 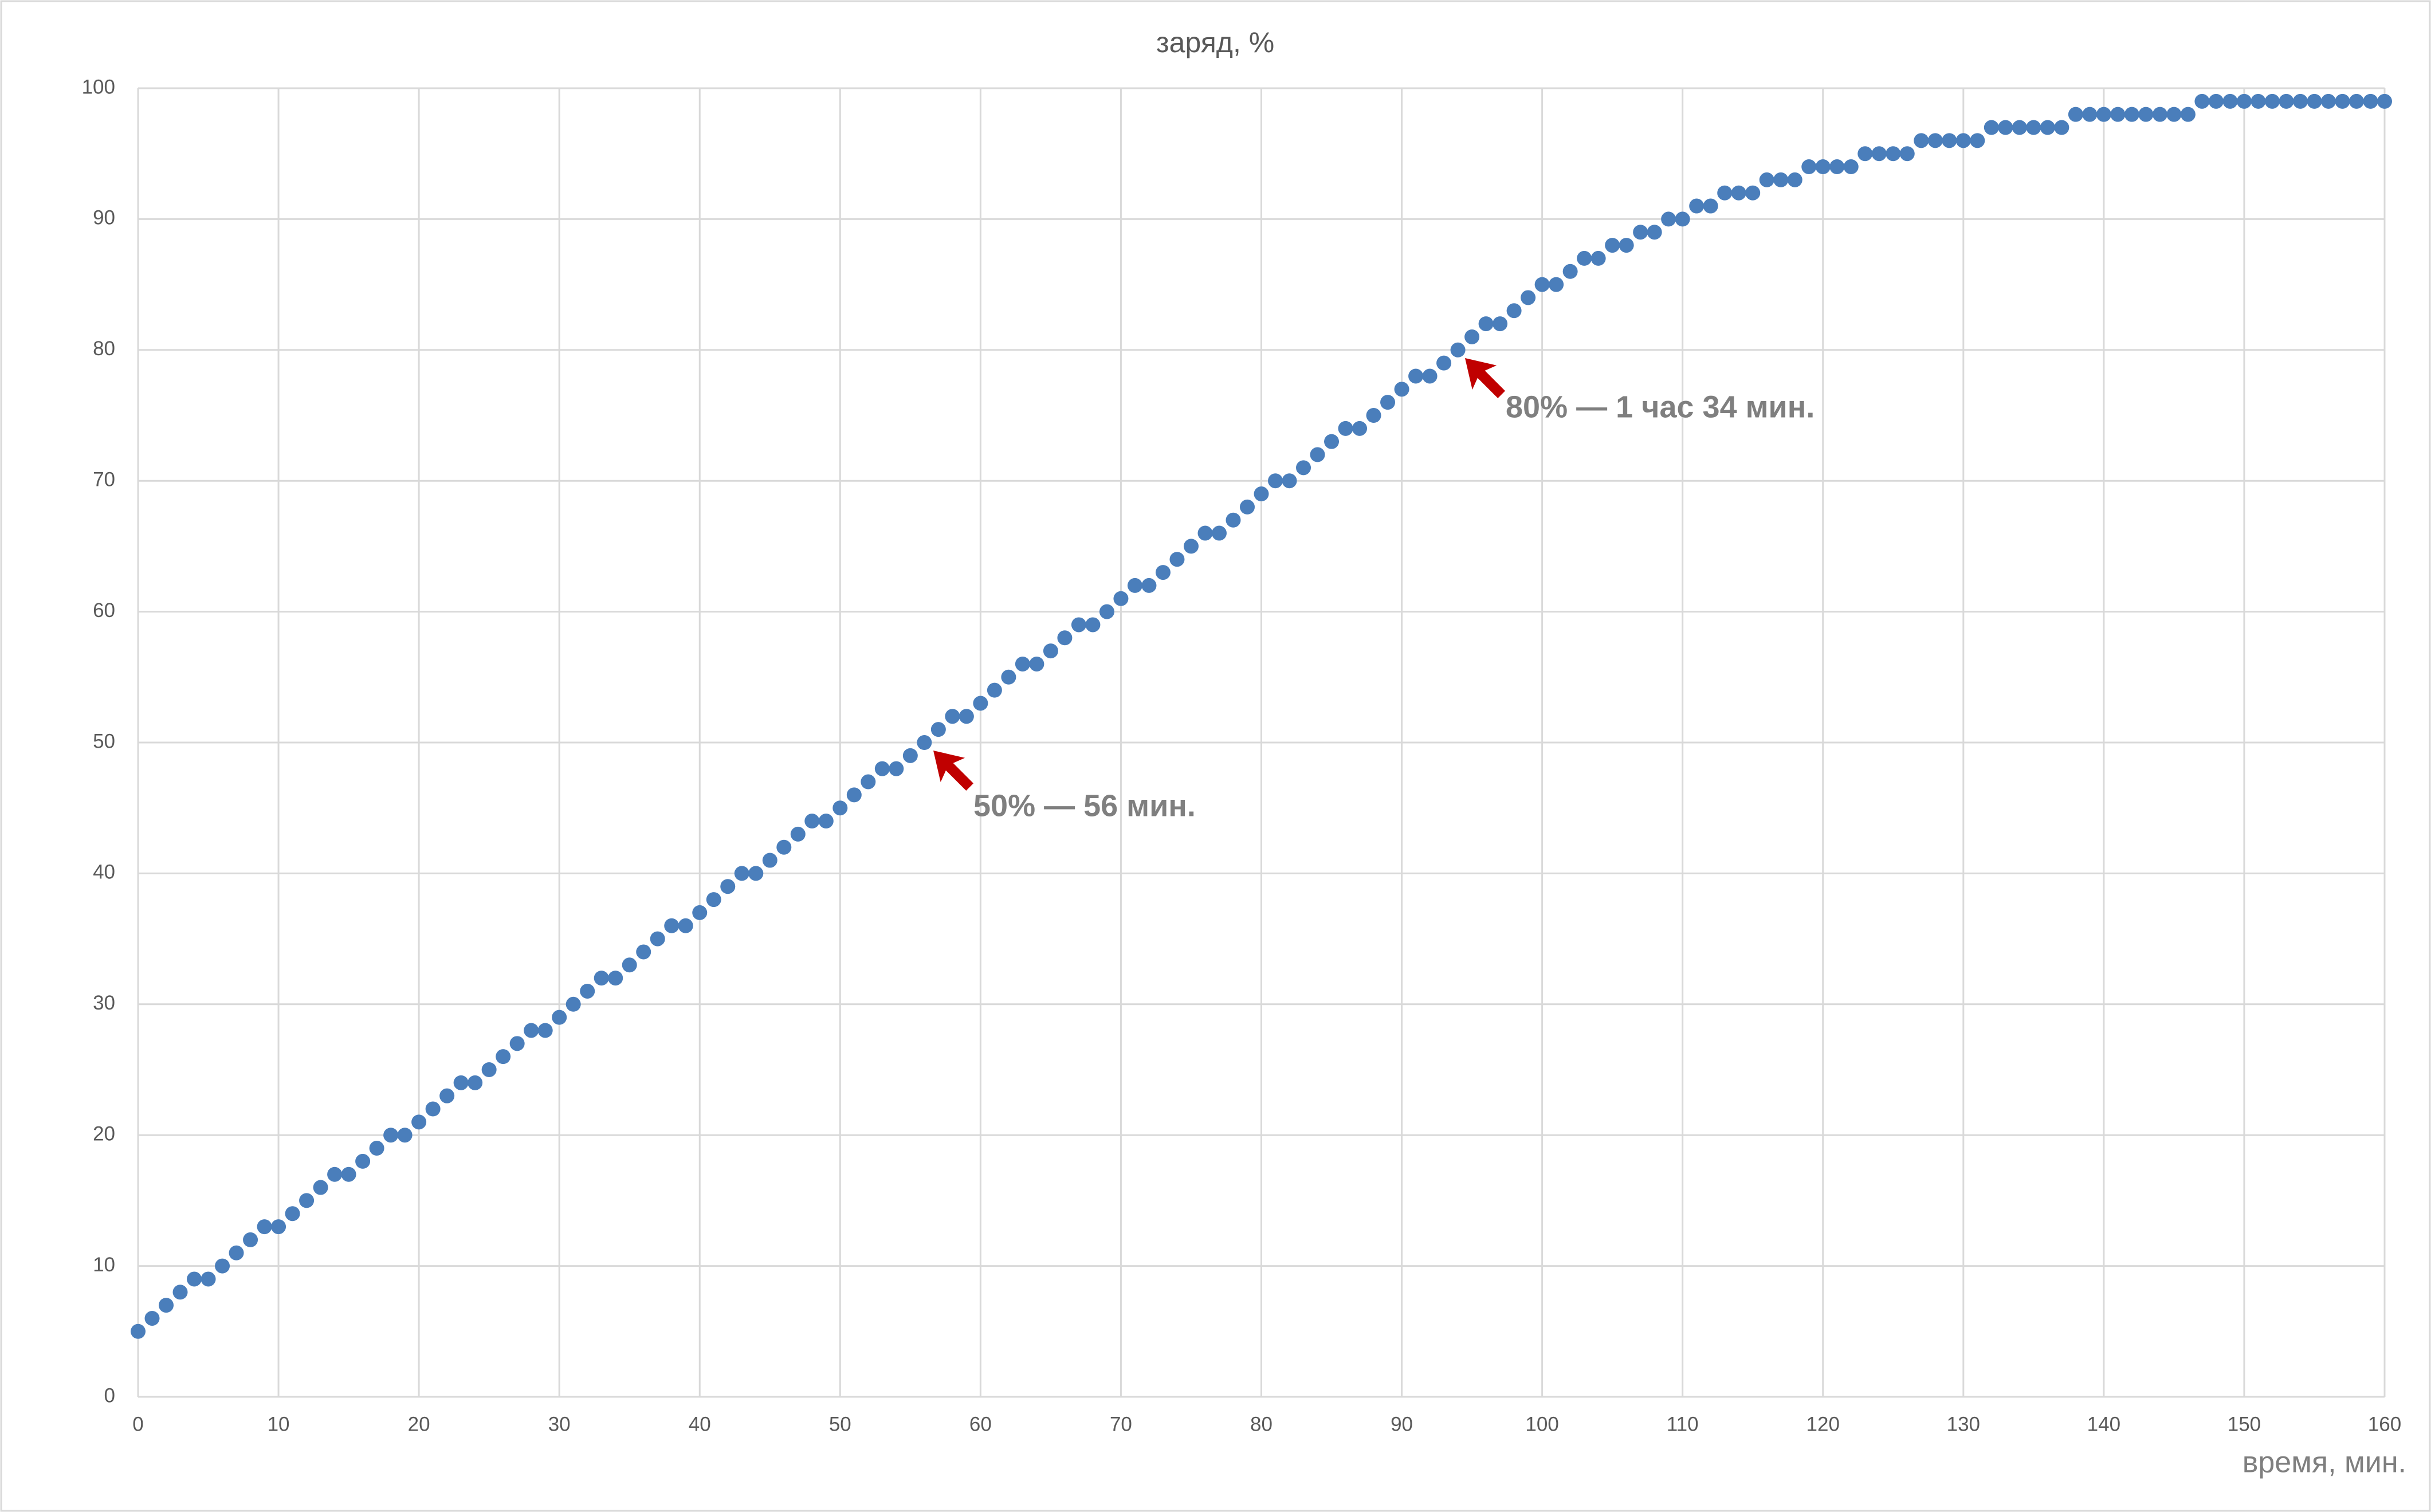 I want to click on y-tick-label: 50, so click(x=104, y=741).